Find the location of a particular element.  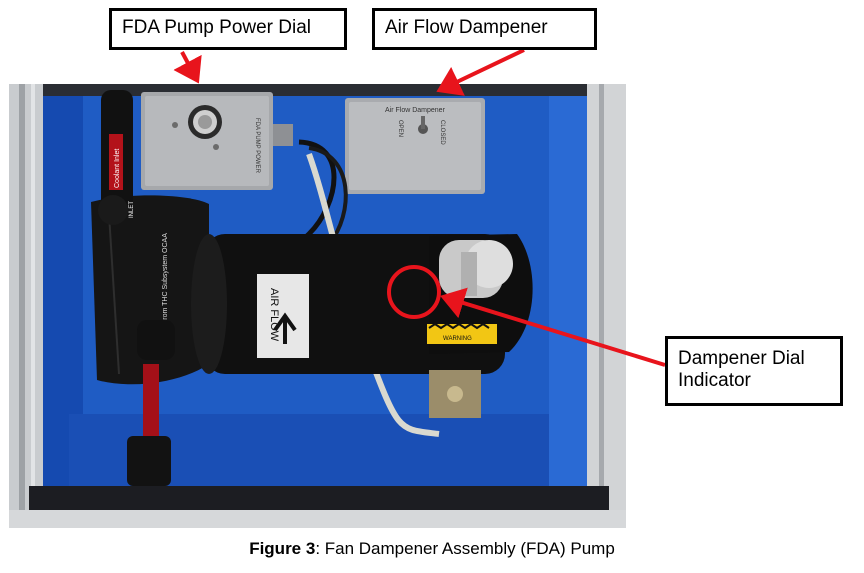

callout-air-flow-dampener: Air Flow Dampener is located at coordinates (484, 29).